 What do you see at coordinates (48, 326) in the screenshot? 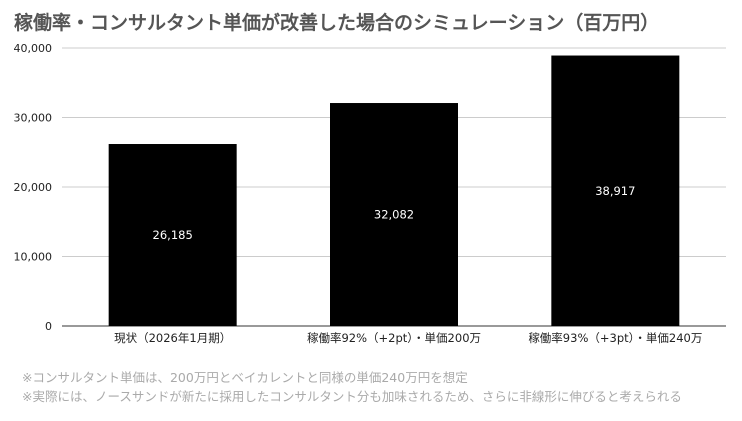
I see `y-tick-label: 0` at bounding box center [48, 326].